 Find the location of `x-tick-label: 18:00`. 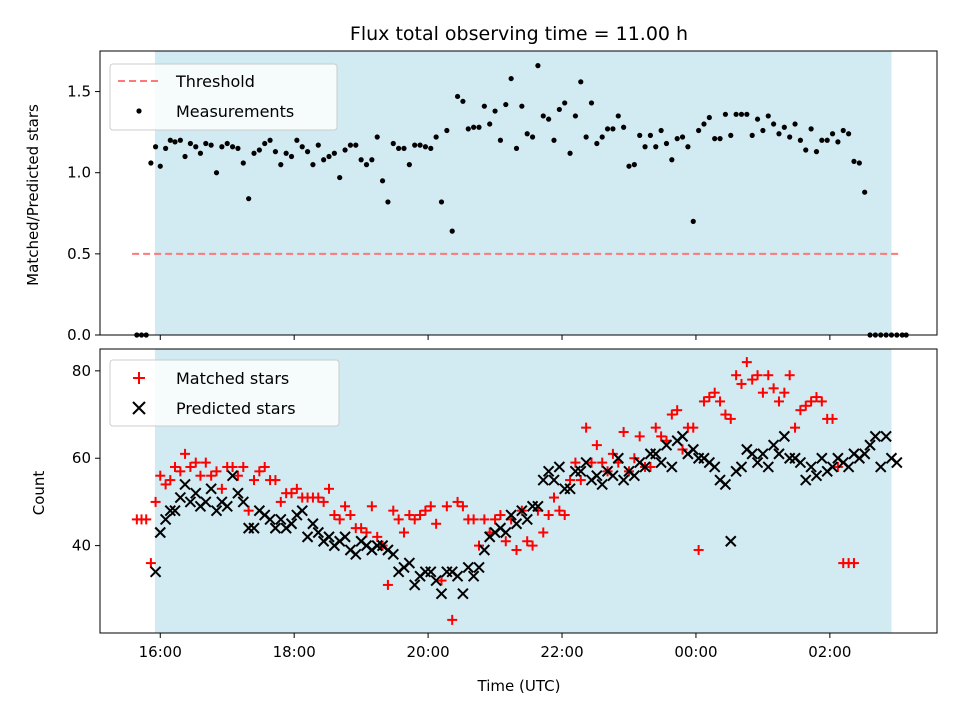

x-tick-label: 18:00 is located at coordinates (294, 652).